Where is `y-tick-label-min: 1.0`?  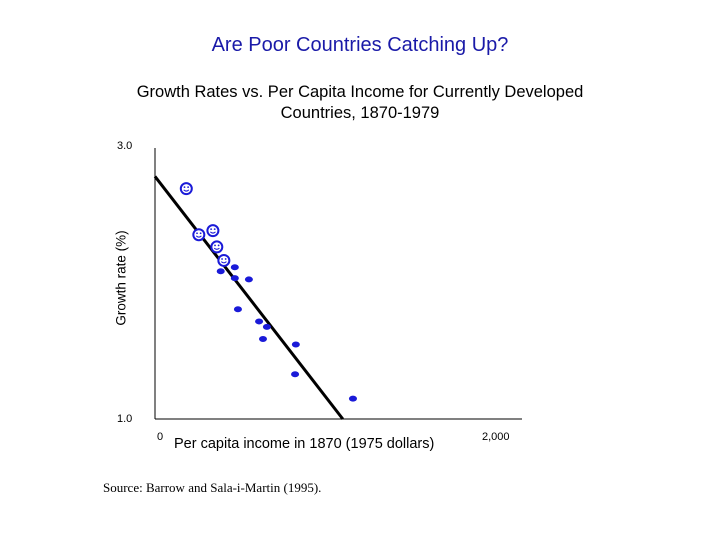 y-tick-label-min: 1.0 is located at coordinates (125, 419).